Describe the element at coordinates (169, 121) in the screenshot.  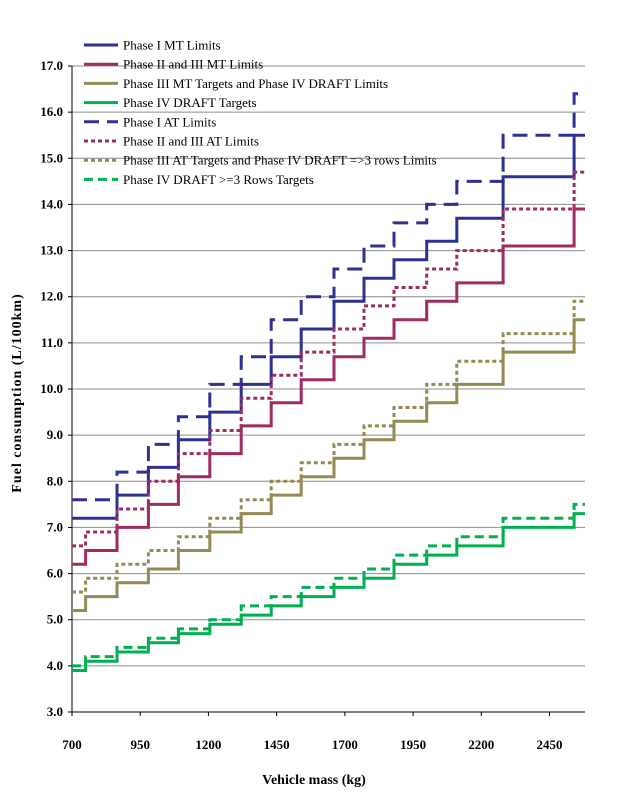
I see `legend-label: Phase I AT Limits` at that location.